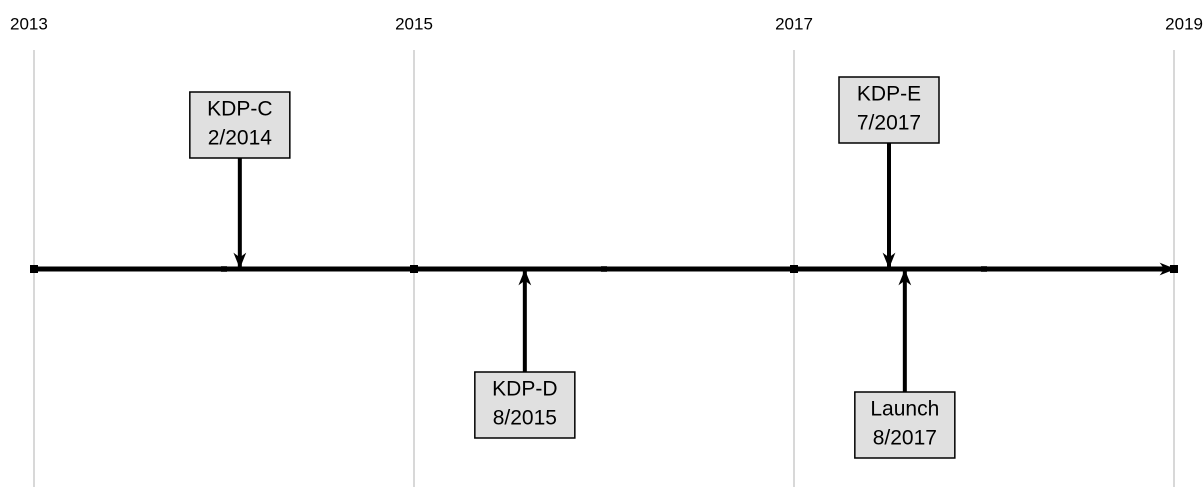  Describe the element at coordinates (794, 23) in the screenshot. I see `year-label: 2017` at that location.